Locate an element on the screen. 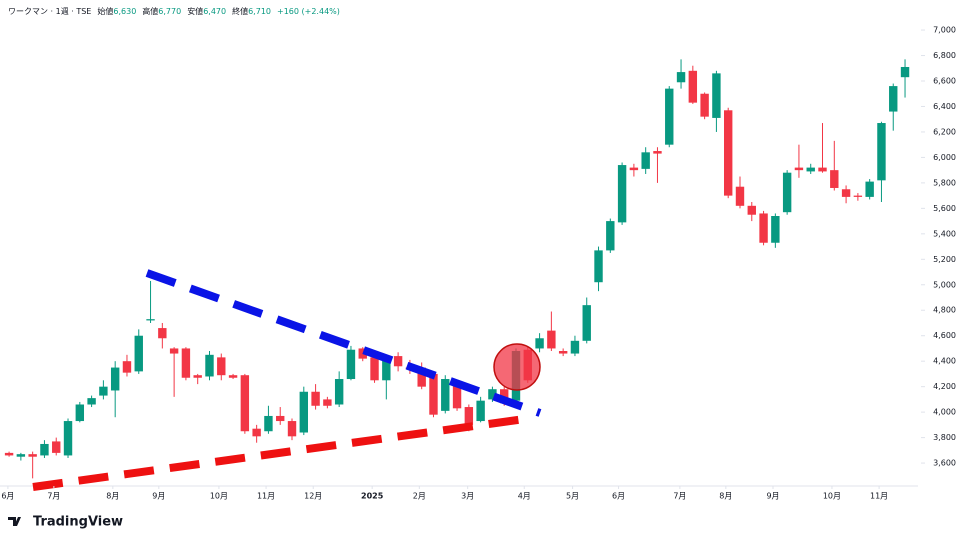  ohlc-label: 終値 is located at coordinates (240, 11).